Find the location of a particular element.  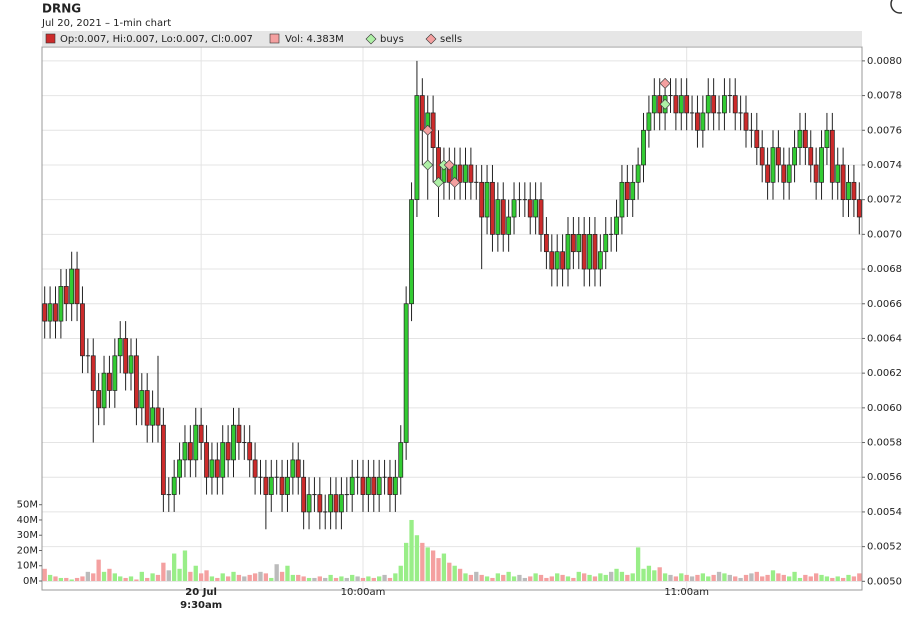

legend-sells: sells is located at coordinates (451, 39).